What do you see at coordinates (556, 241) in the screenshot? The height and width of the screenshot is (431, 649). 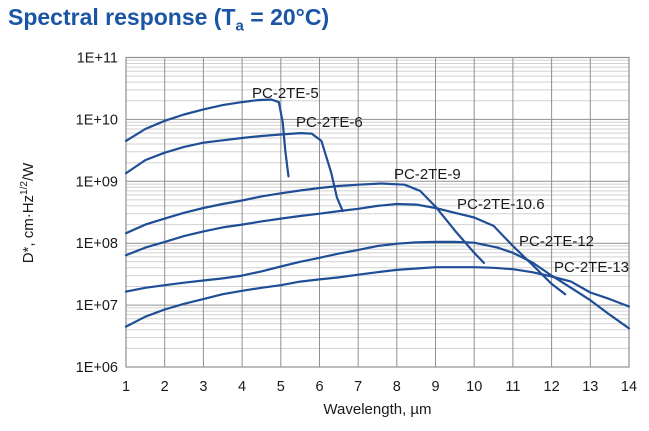 I see `series-label-PC-2TE-12: PC-2TE-12` at bounding box center [556, 241].